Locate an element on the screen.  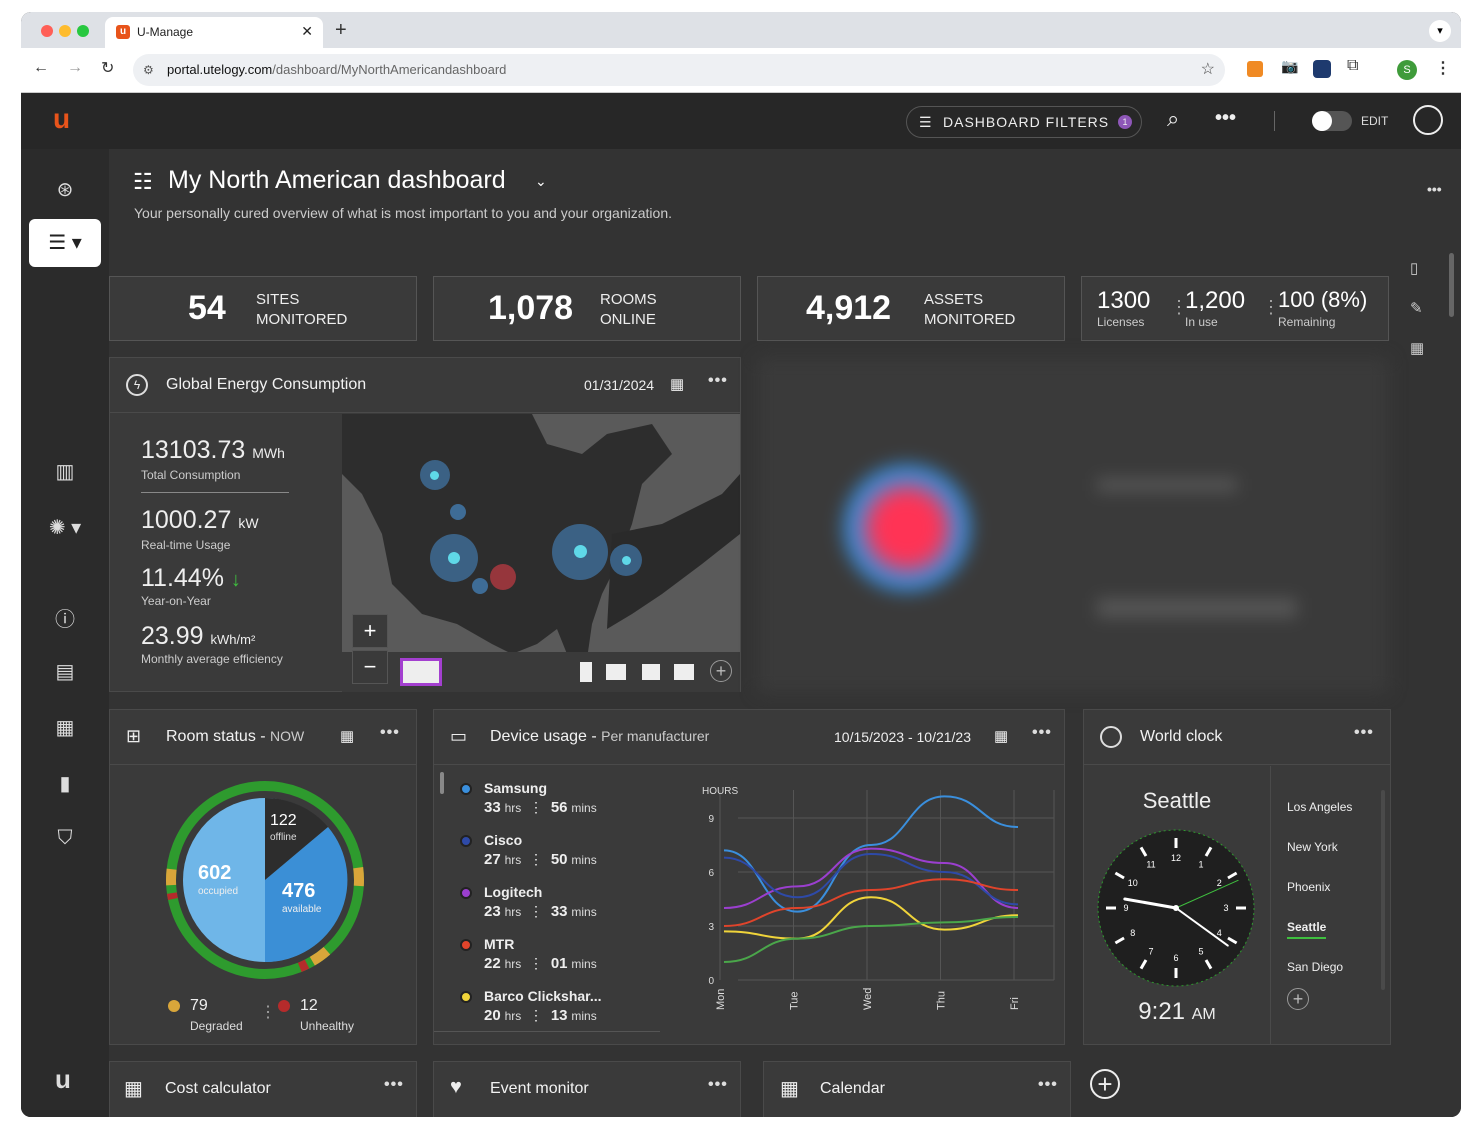
world-map-thumbnail-icon is located at coordinates (421, 672).